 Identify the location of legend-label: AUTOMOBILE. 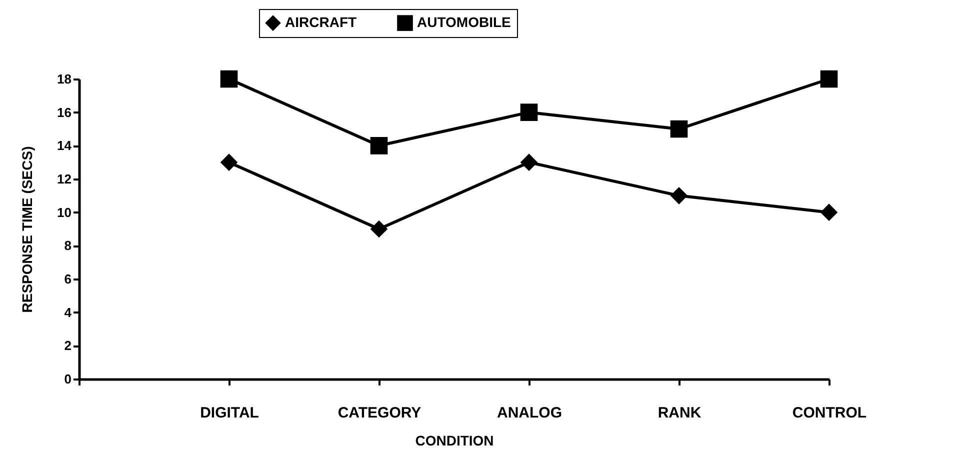
(464, 22).